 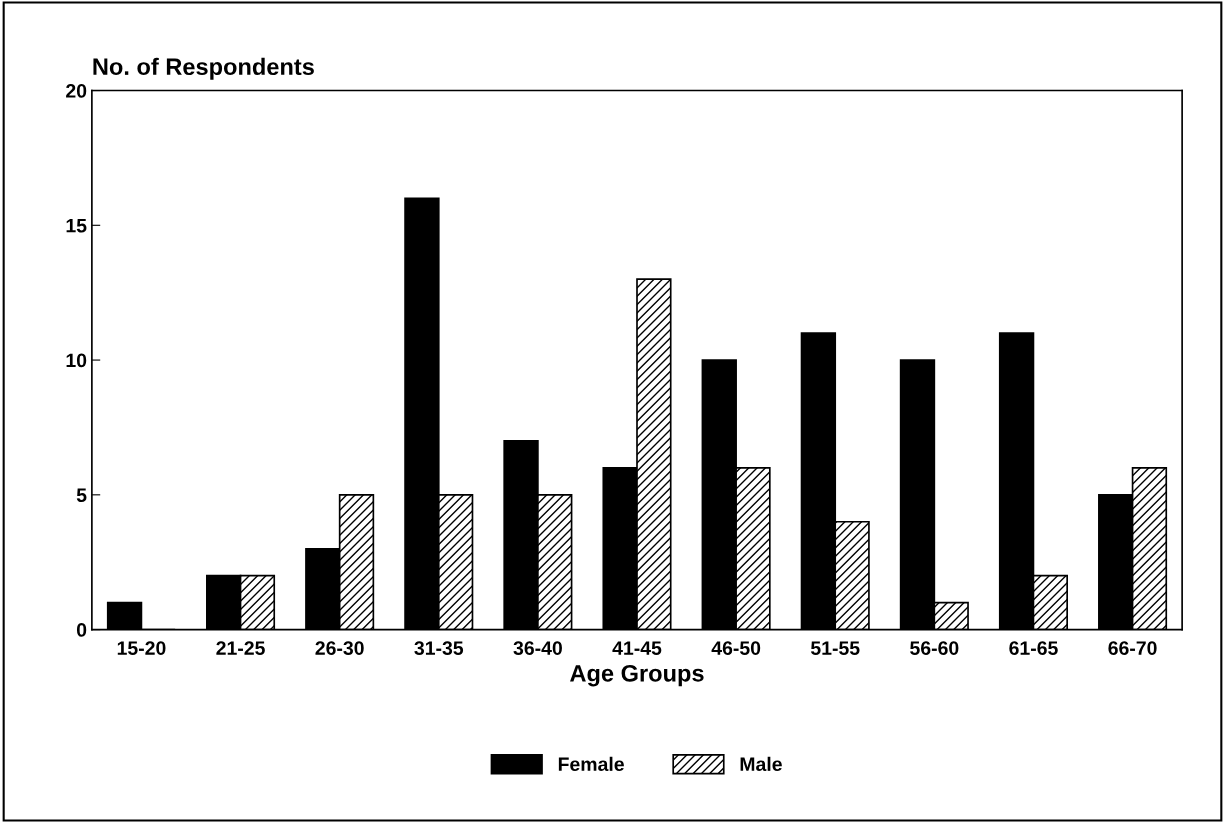 What do you see at coordinates (591, 764) in the screenshot?
I see `legend-label: Female` at bounding box center [591, 764].